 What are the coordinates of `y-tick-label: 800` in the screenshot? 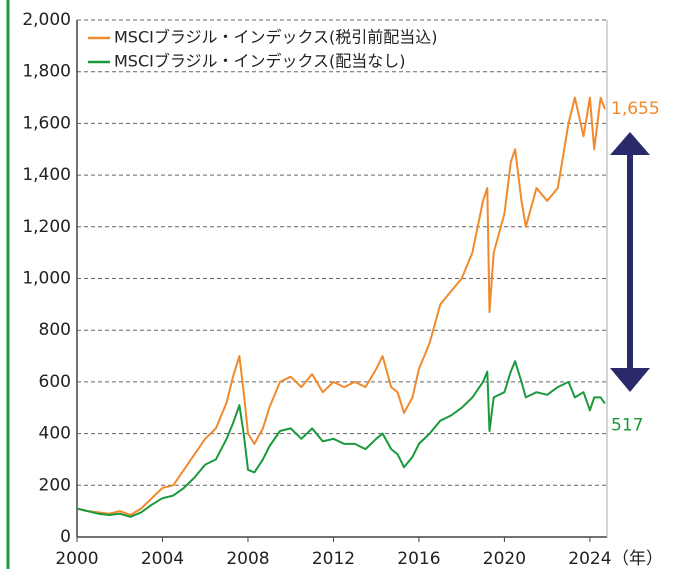 It's located at (55, 330).